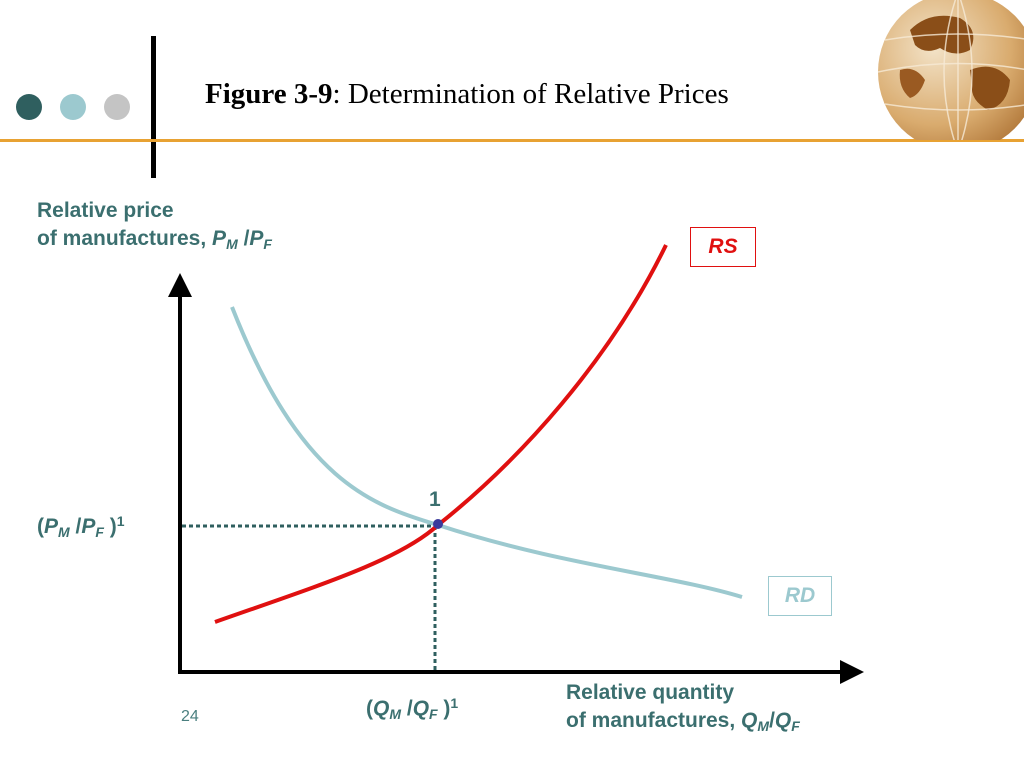 Image resolution: width=1024 pixels, height=768 pixels. Describe the element at coordinates (117, 107) in the screenshot. I see `gray-dot-icon` at that location.